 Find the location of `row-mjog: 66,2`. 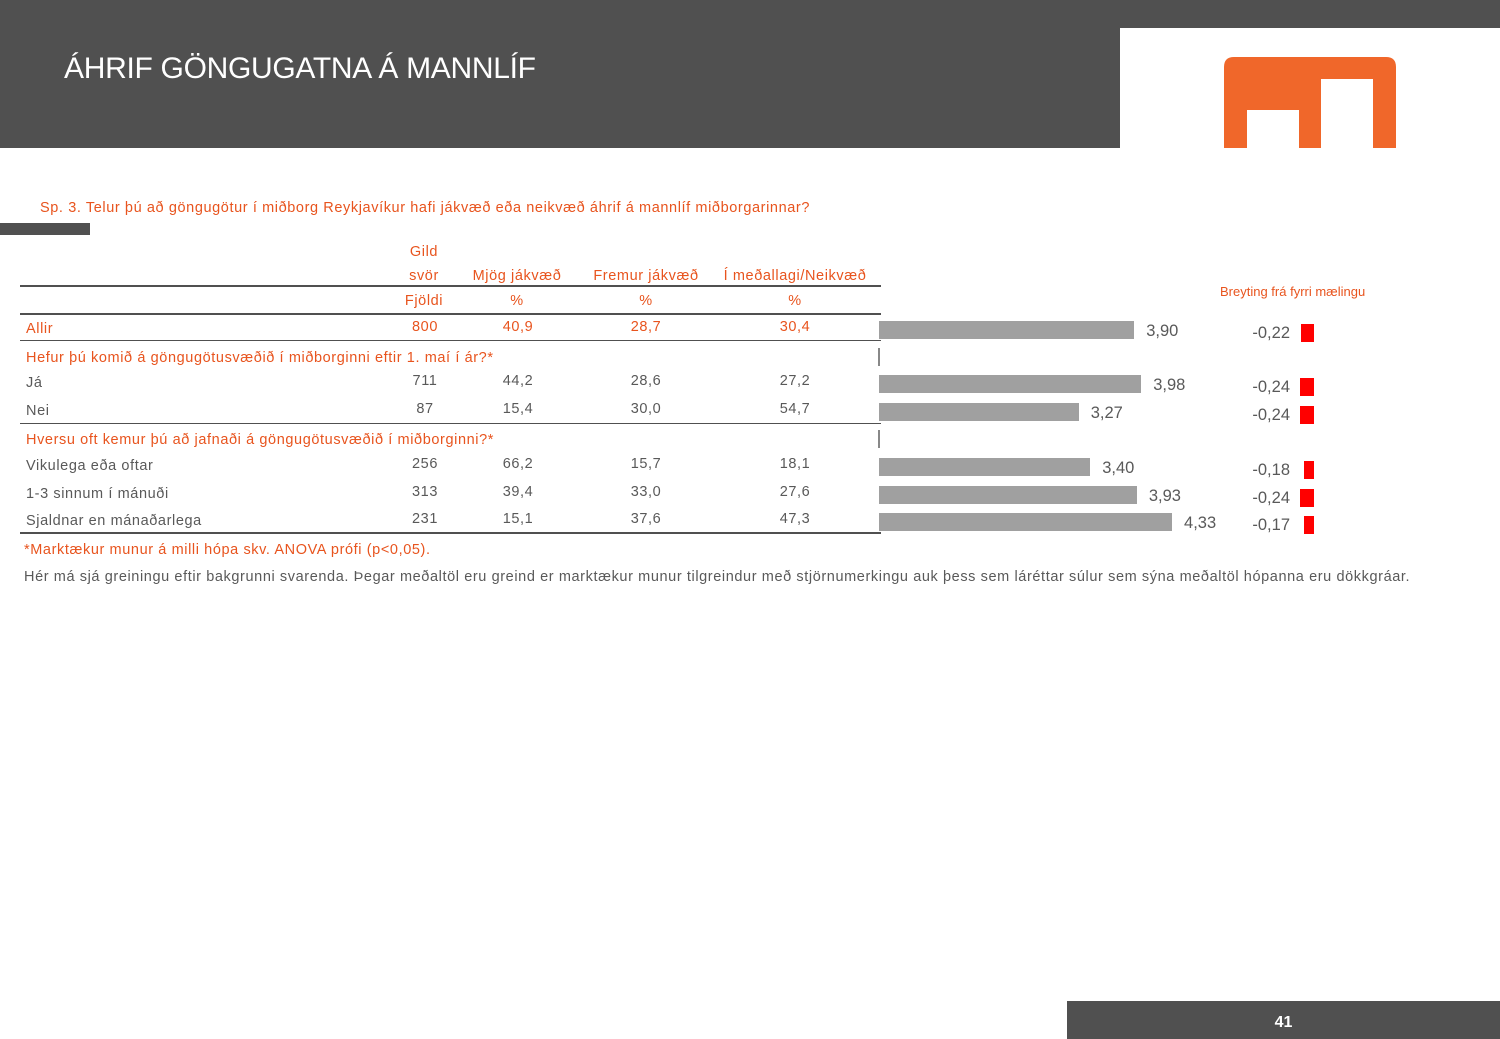

row-mjog: 66,2 is located at coordinates (518, 464).